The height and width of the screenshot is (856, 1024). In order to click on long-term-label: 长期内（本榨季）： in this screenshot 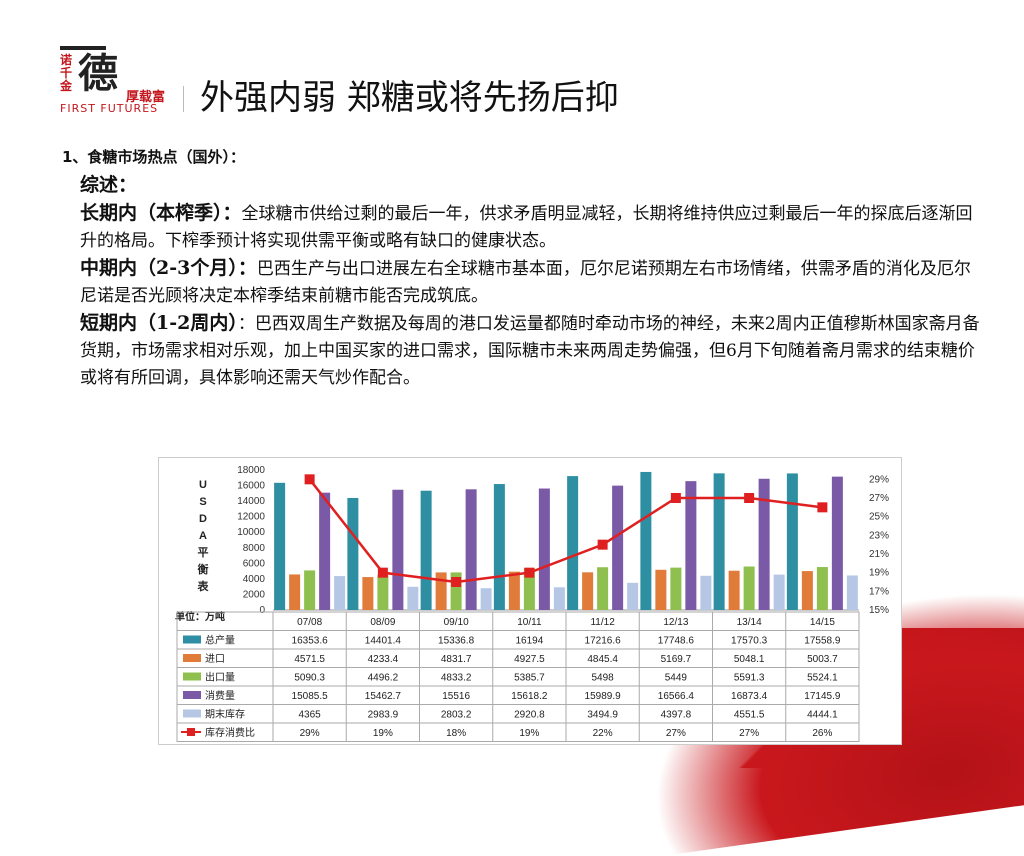, I will do `click(161, 213)`.